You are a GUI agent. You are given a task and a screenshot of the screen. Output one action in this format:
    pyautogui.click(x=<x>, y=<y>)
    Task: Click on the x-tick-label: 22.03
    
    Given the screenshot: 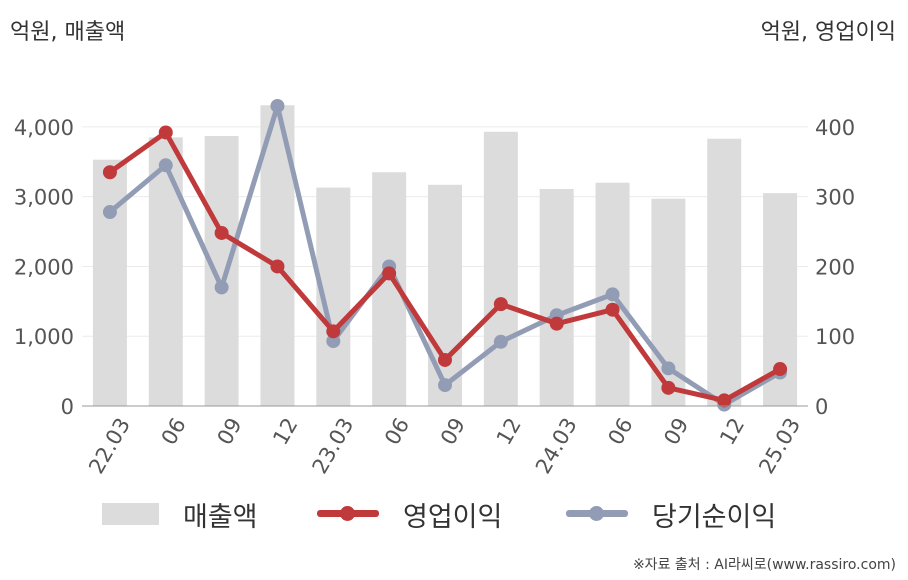 What is the action you would take?
    pyautogui.click(x=109, y=446)
    